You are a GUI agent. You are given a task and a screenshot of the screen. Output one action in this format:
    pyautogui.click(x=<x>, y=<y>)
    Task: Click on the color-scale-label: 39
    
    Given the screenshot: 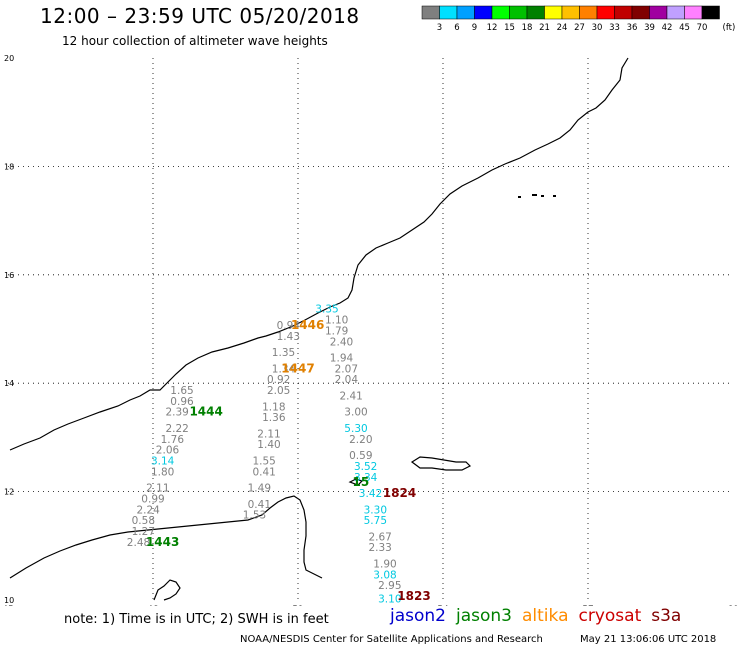 What is the action you would take?
    pyautogui.click(x=649, y=28)
    